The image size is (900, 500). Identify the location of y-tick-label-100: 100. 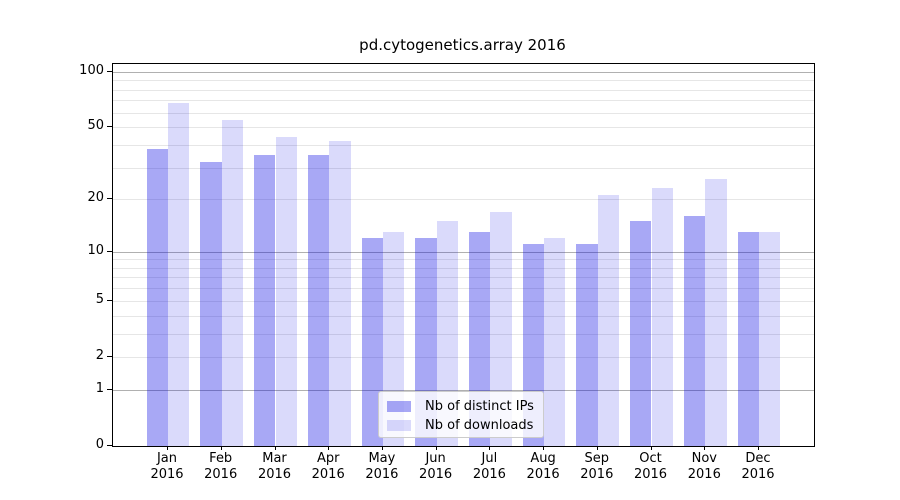
(91, 70).